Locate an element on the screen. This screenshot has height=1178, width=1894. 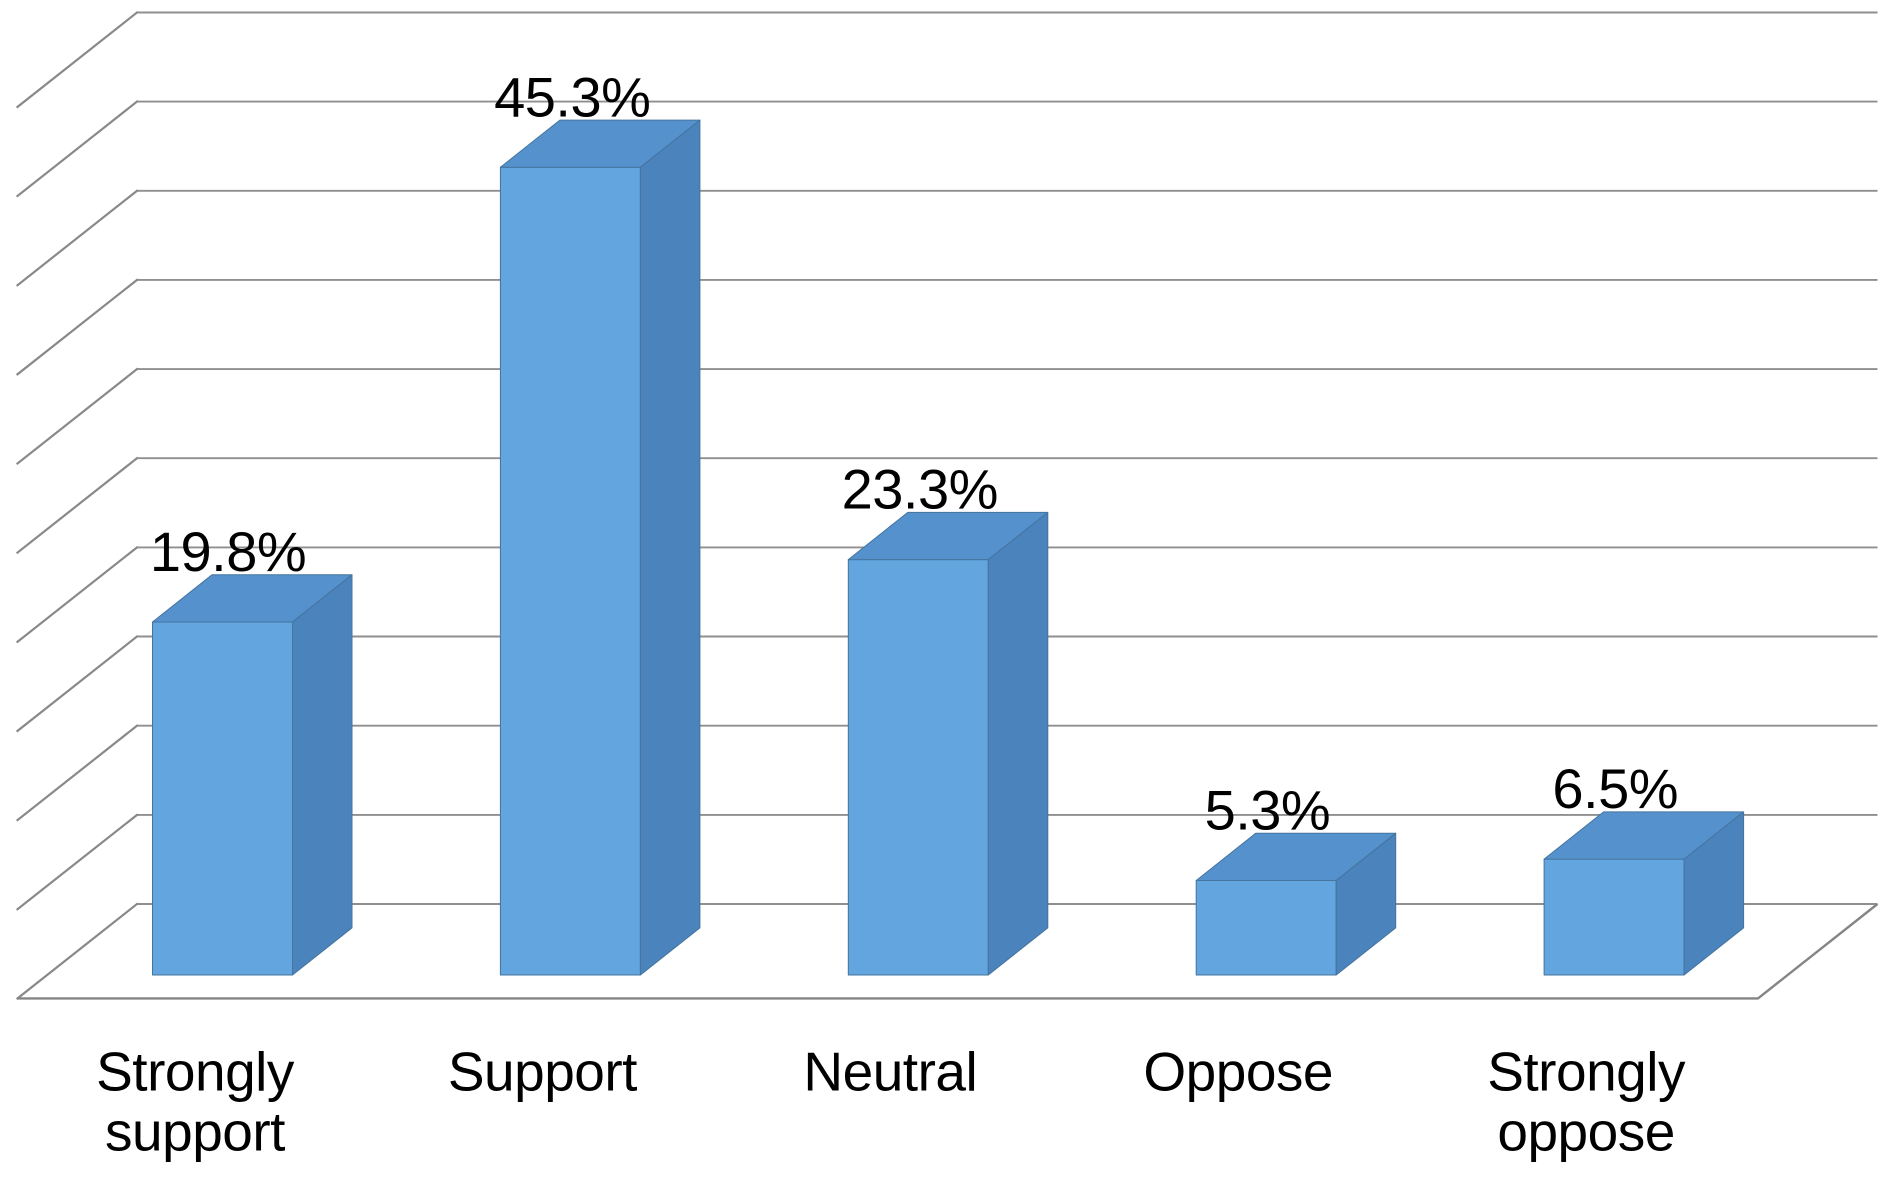
svg-text: 45.3% is located at coordinates (572, 96).